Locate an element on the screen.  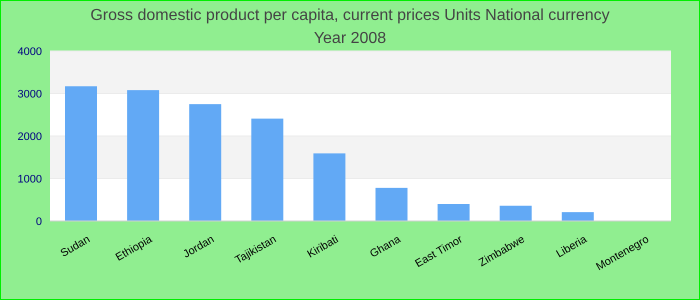
y-tick-label: 3000 is located at coordinates (30, 94).